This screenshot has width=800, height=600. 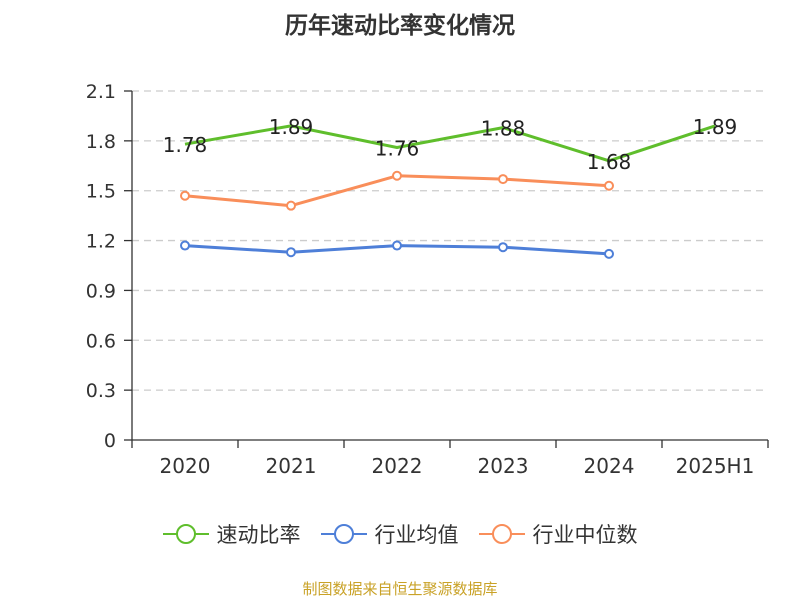 I want to click on data-label: 1.76, so click(x=397, y=149).